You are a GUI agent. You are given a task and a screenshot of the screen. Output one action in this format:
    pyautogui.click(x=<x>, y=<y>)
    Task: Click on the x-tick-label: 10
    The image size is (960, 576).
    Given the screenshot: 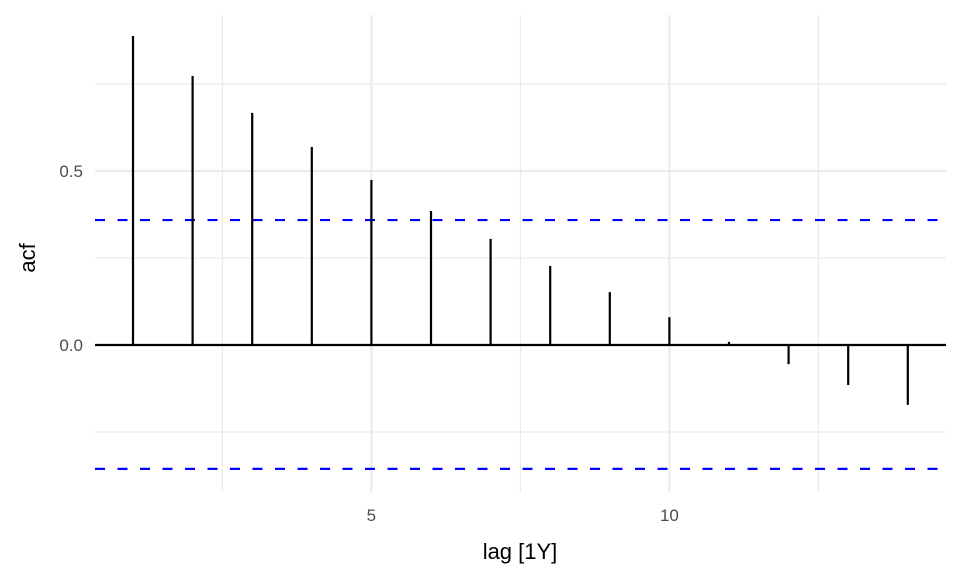 What is the action you would take?
    pyautogui.click(x=669, y=515)
    